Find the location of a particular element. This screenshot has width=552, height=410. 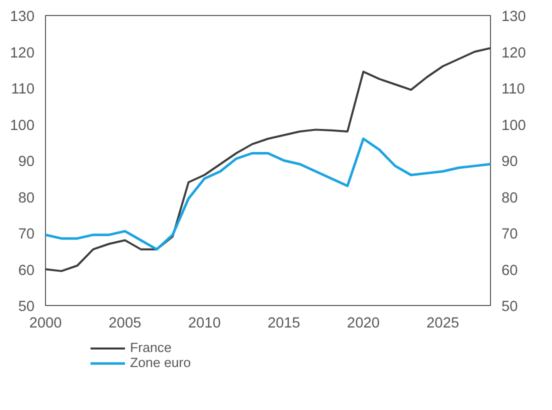

x-tick-label: 2000 is located at coordinates (45, 324).